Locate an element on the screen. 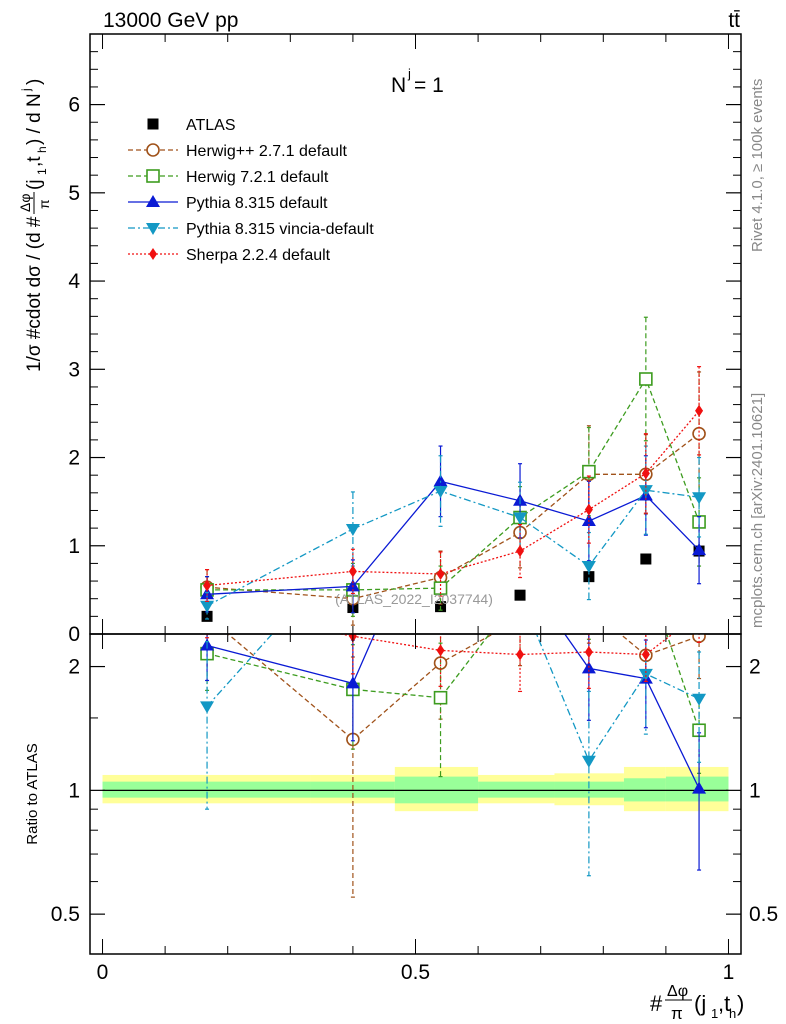 The image size is (786, 1024). ratio-ytick-label-left: 1 is located at coordinates (74, 790).